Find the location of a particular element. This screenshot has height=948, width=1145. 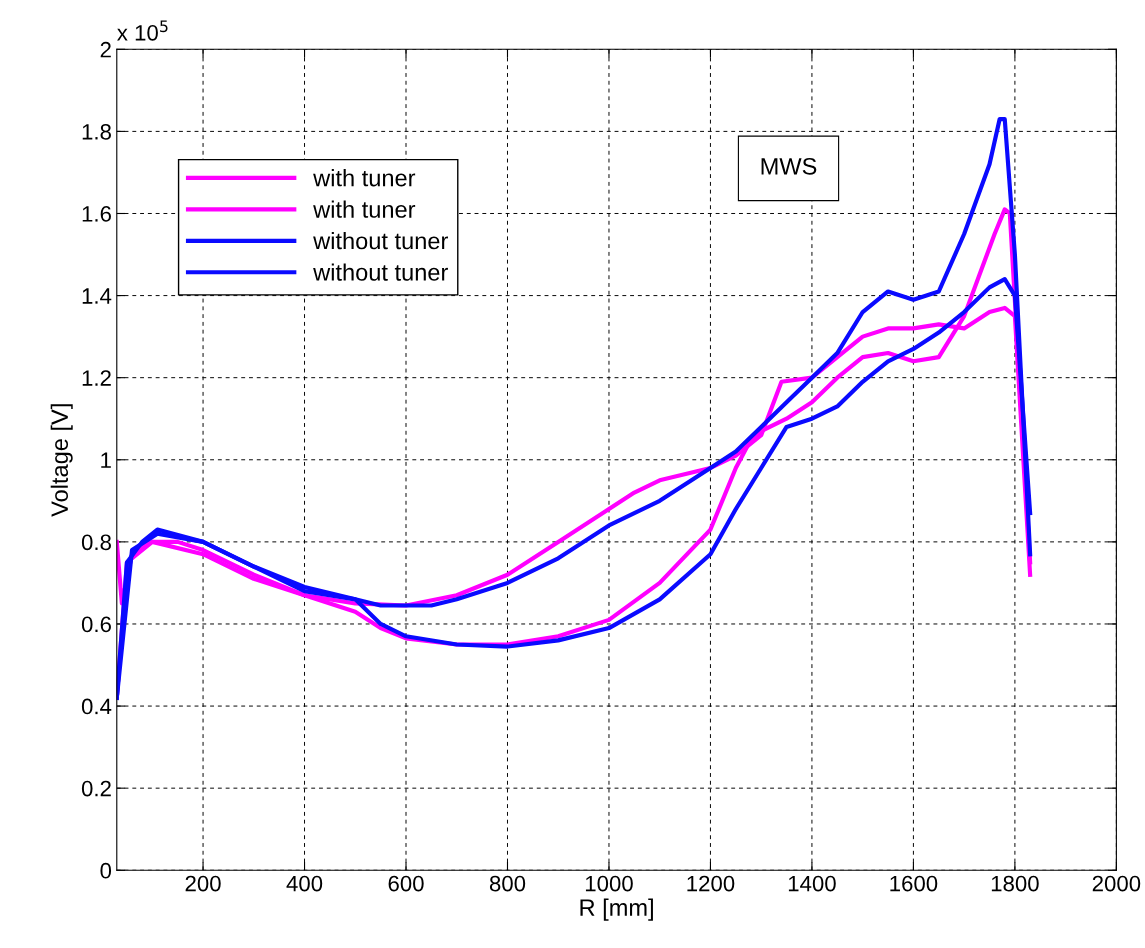

y-tick-label: 1.6 is located at coordinates (96, 214).